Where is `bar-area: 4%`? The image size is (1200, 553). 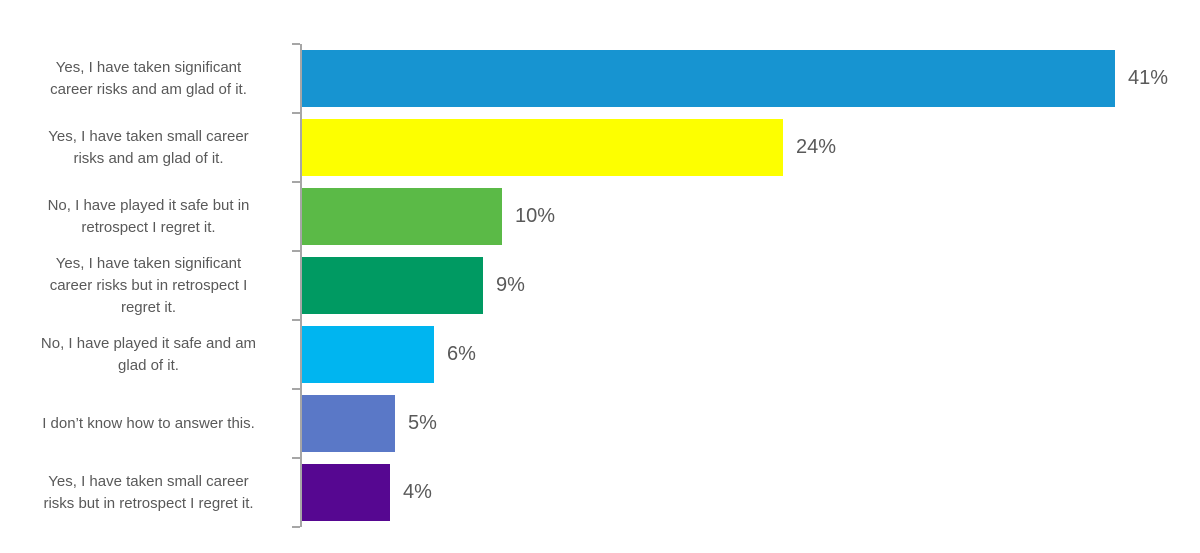 bar-area: 4% is located at coordinates (742, 492).